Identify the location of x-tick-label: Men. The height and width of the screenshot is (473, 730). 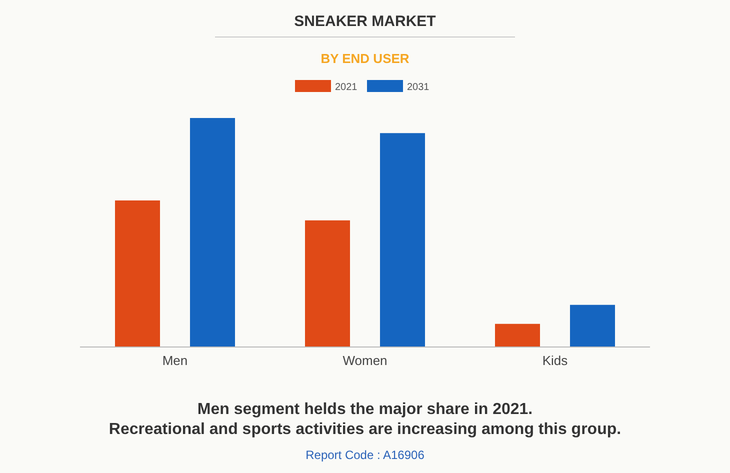
(175, 360).